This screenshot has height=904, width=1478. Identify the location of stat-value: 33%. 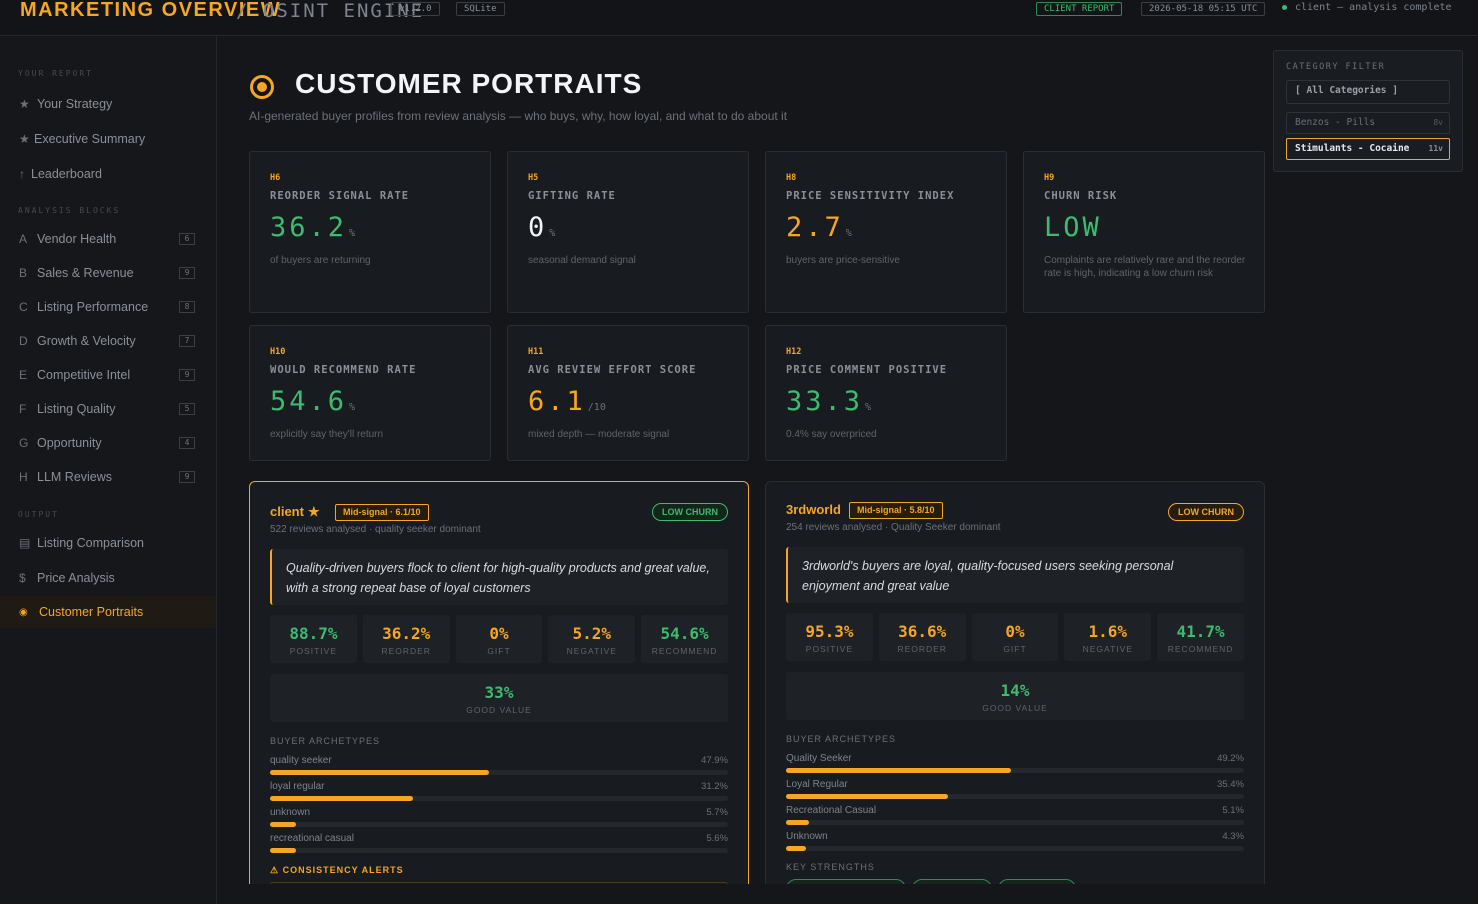
(499, 692).